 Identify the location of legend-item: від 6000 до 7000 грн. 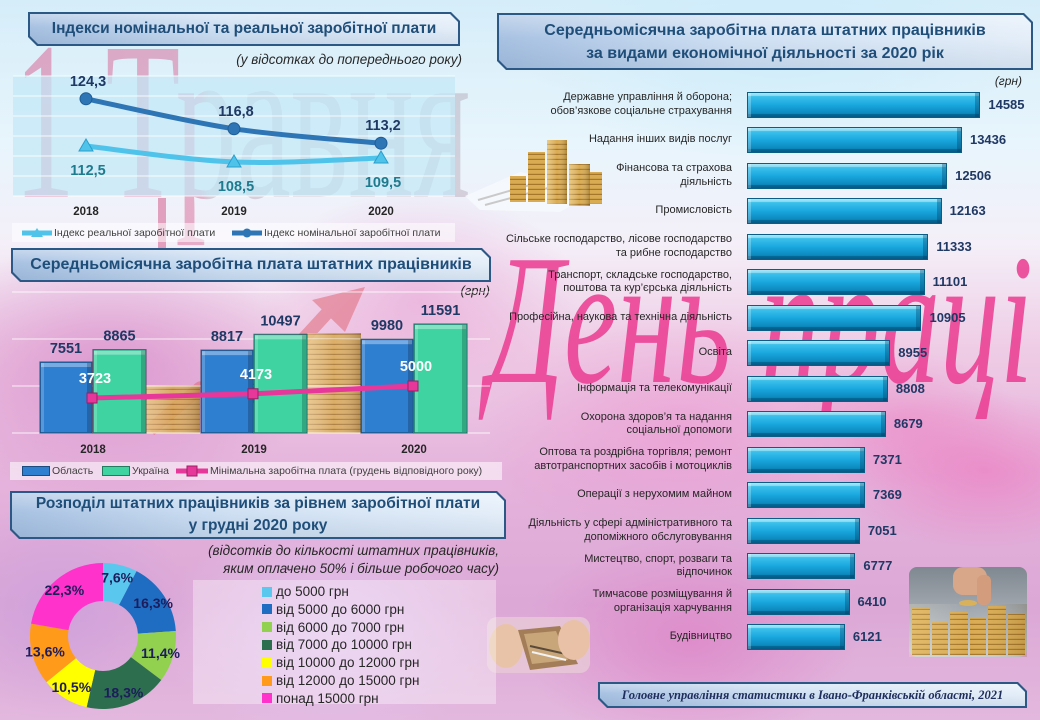
(333, 627).